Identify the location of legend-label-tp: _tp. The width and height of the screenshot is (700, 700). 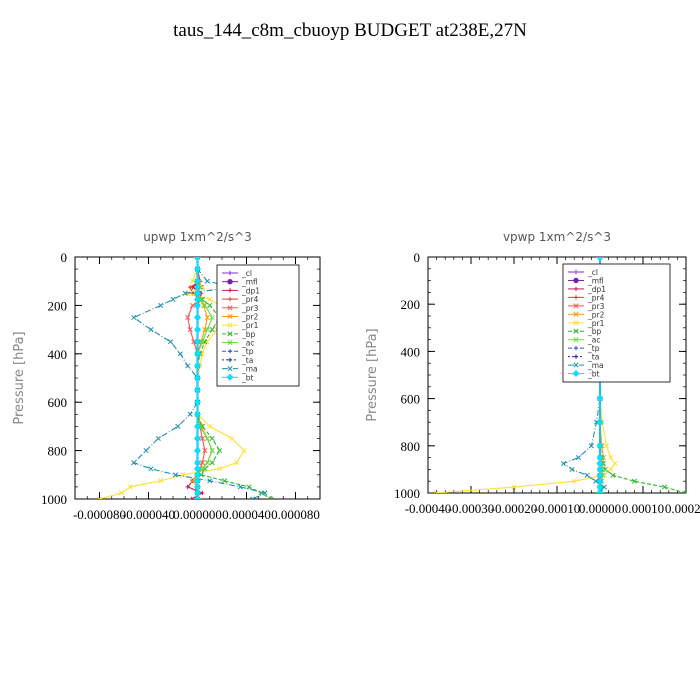
(593, 348).